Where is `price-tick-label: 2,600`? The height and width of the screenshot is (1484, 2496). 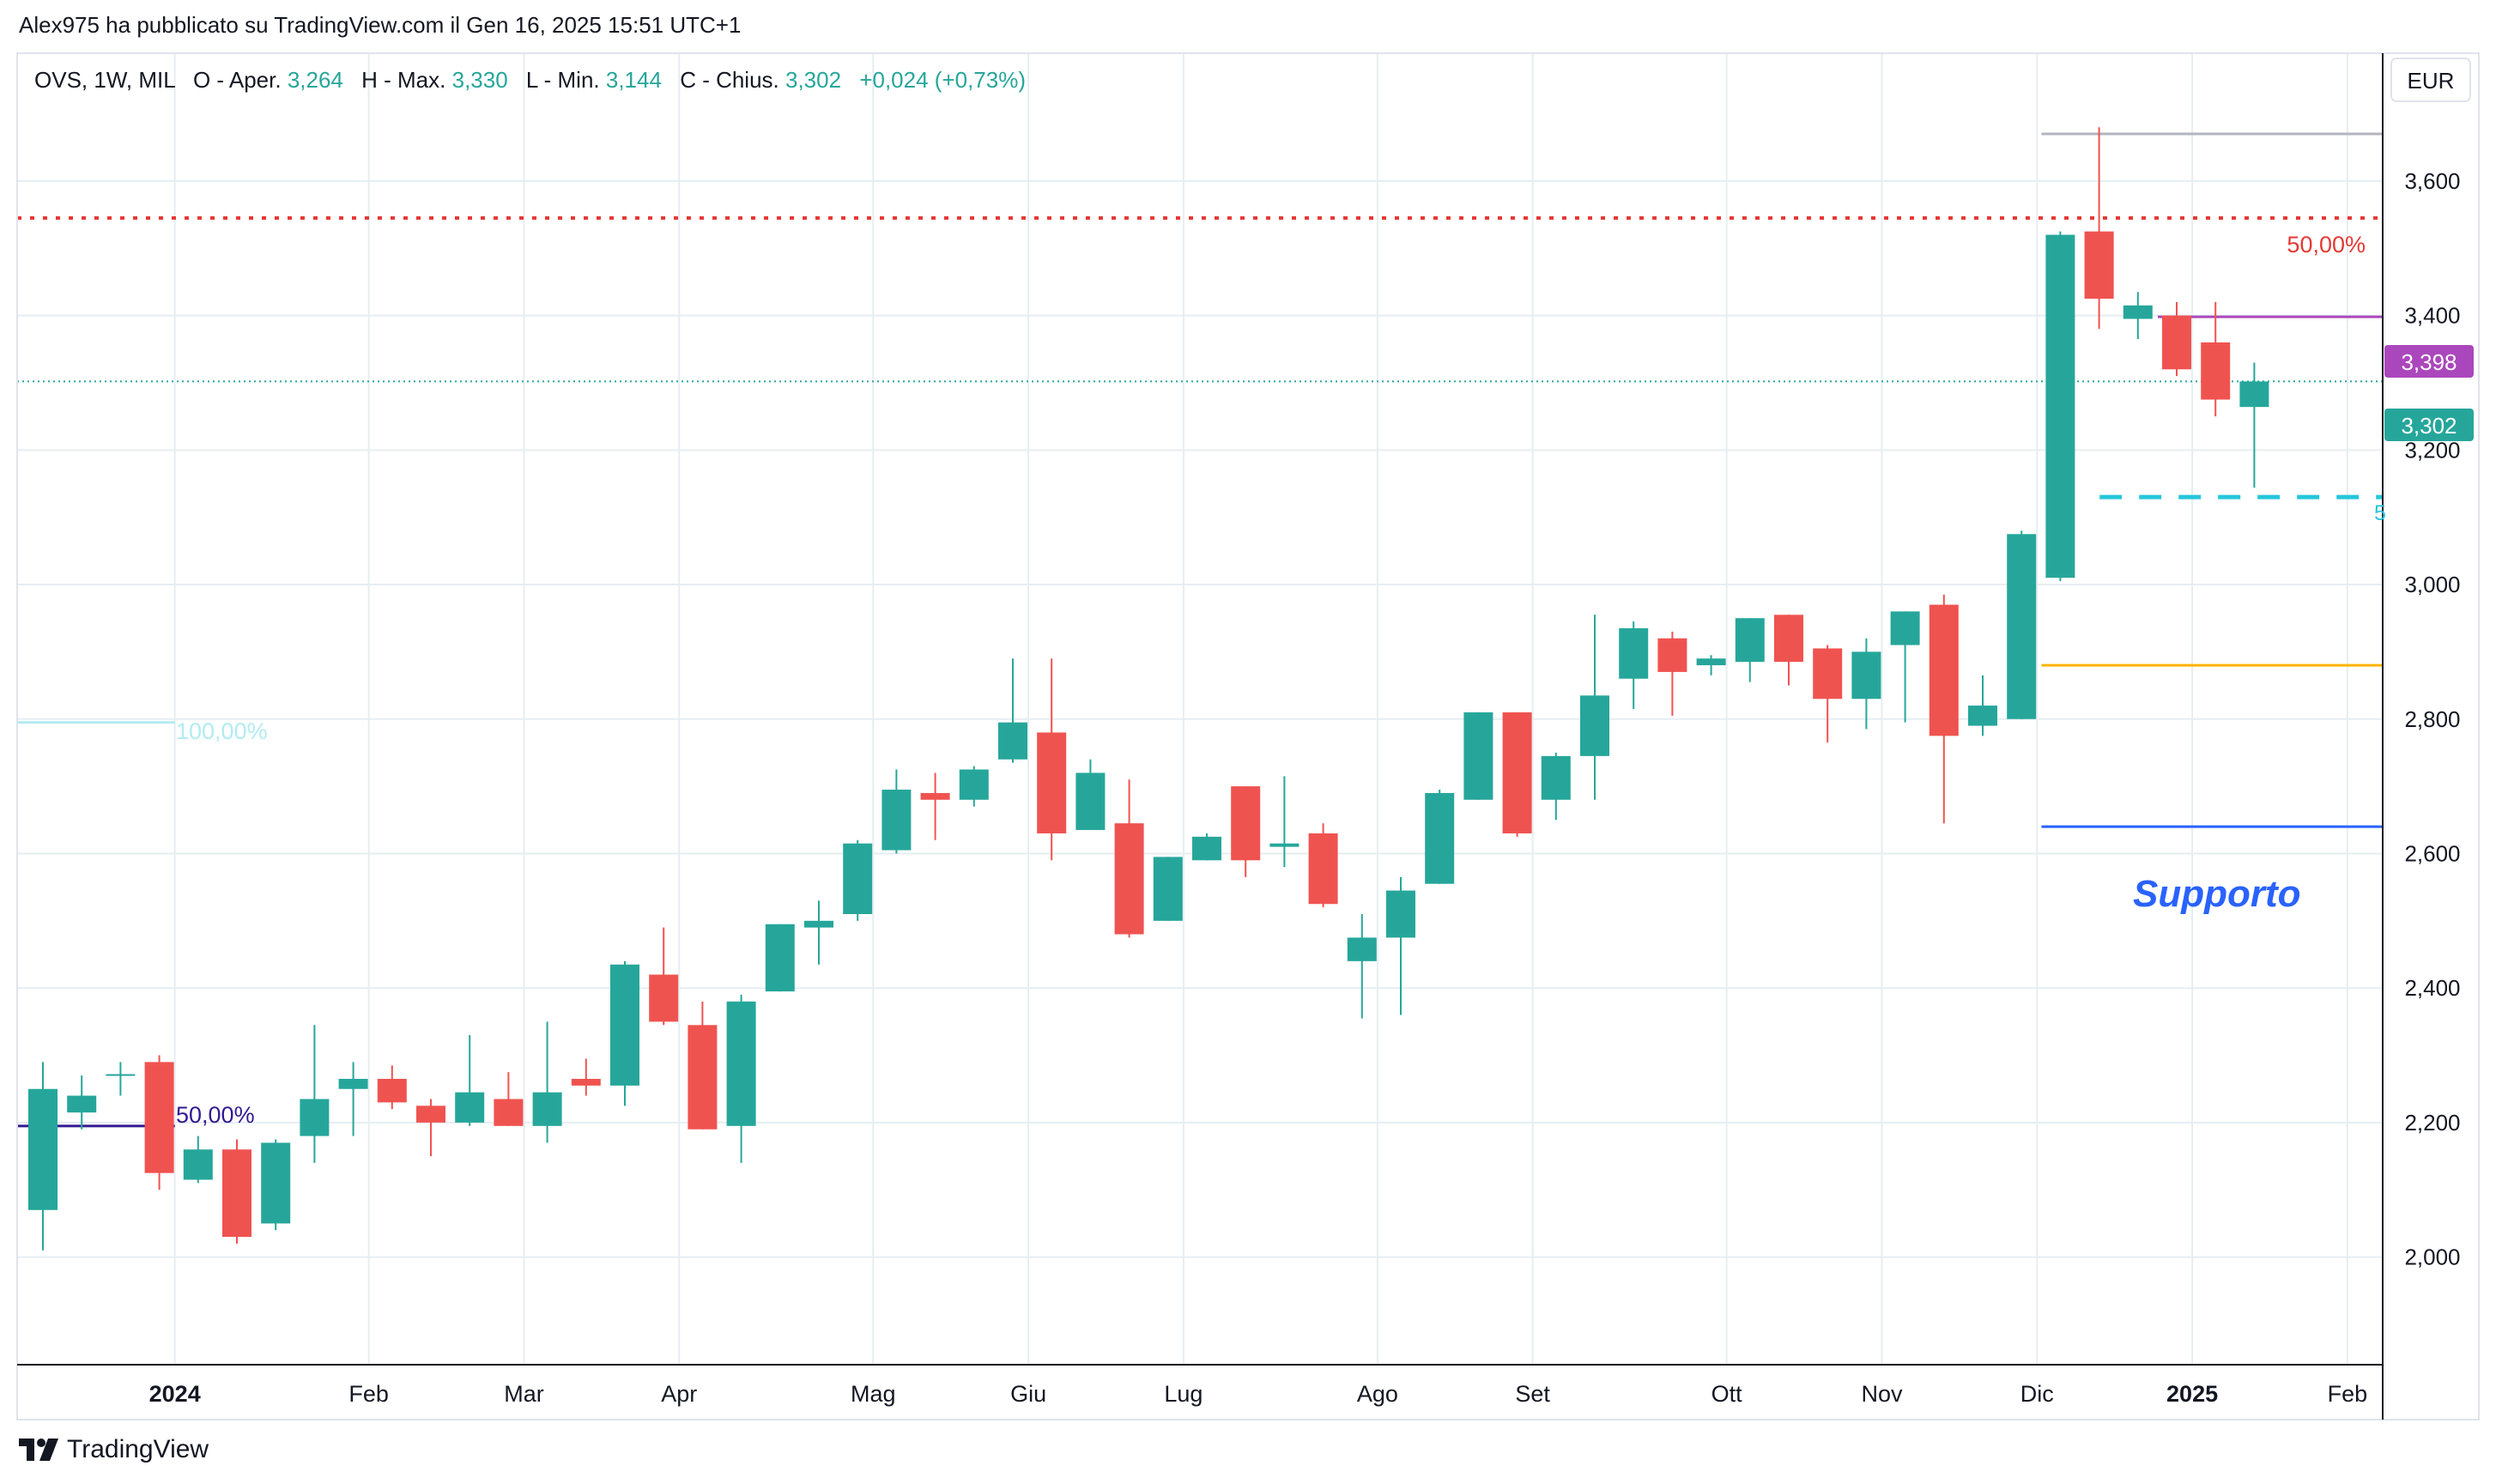
price-tick-label: 2,600 is located at coordinates (2432, 853).